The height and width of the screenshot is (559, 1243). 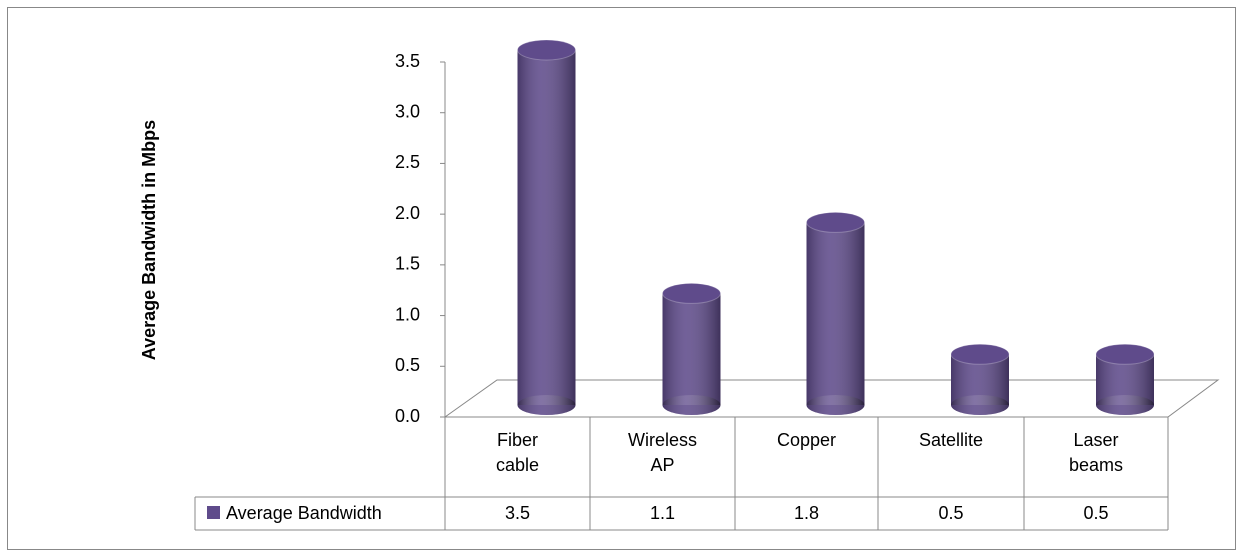 What do you see at coordinates (517, 513) in the screenshot?
I see `data-table-value: 3.5` at bounding box center [517, 513].